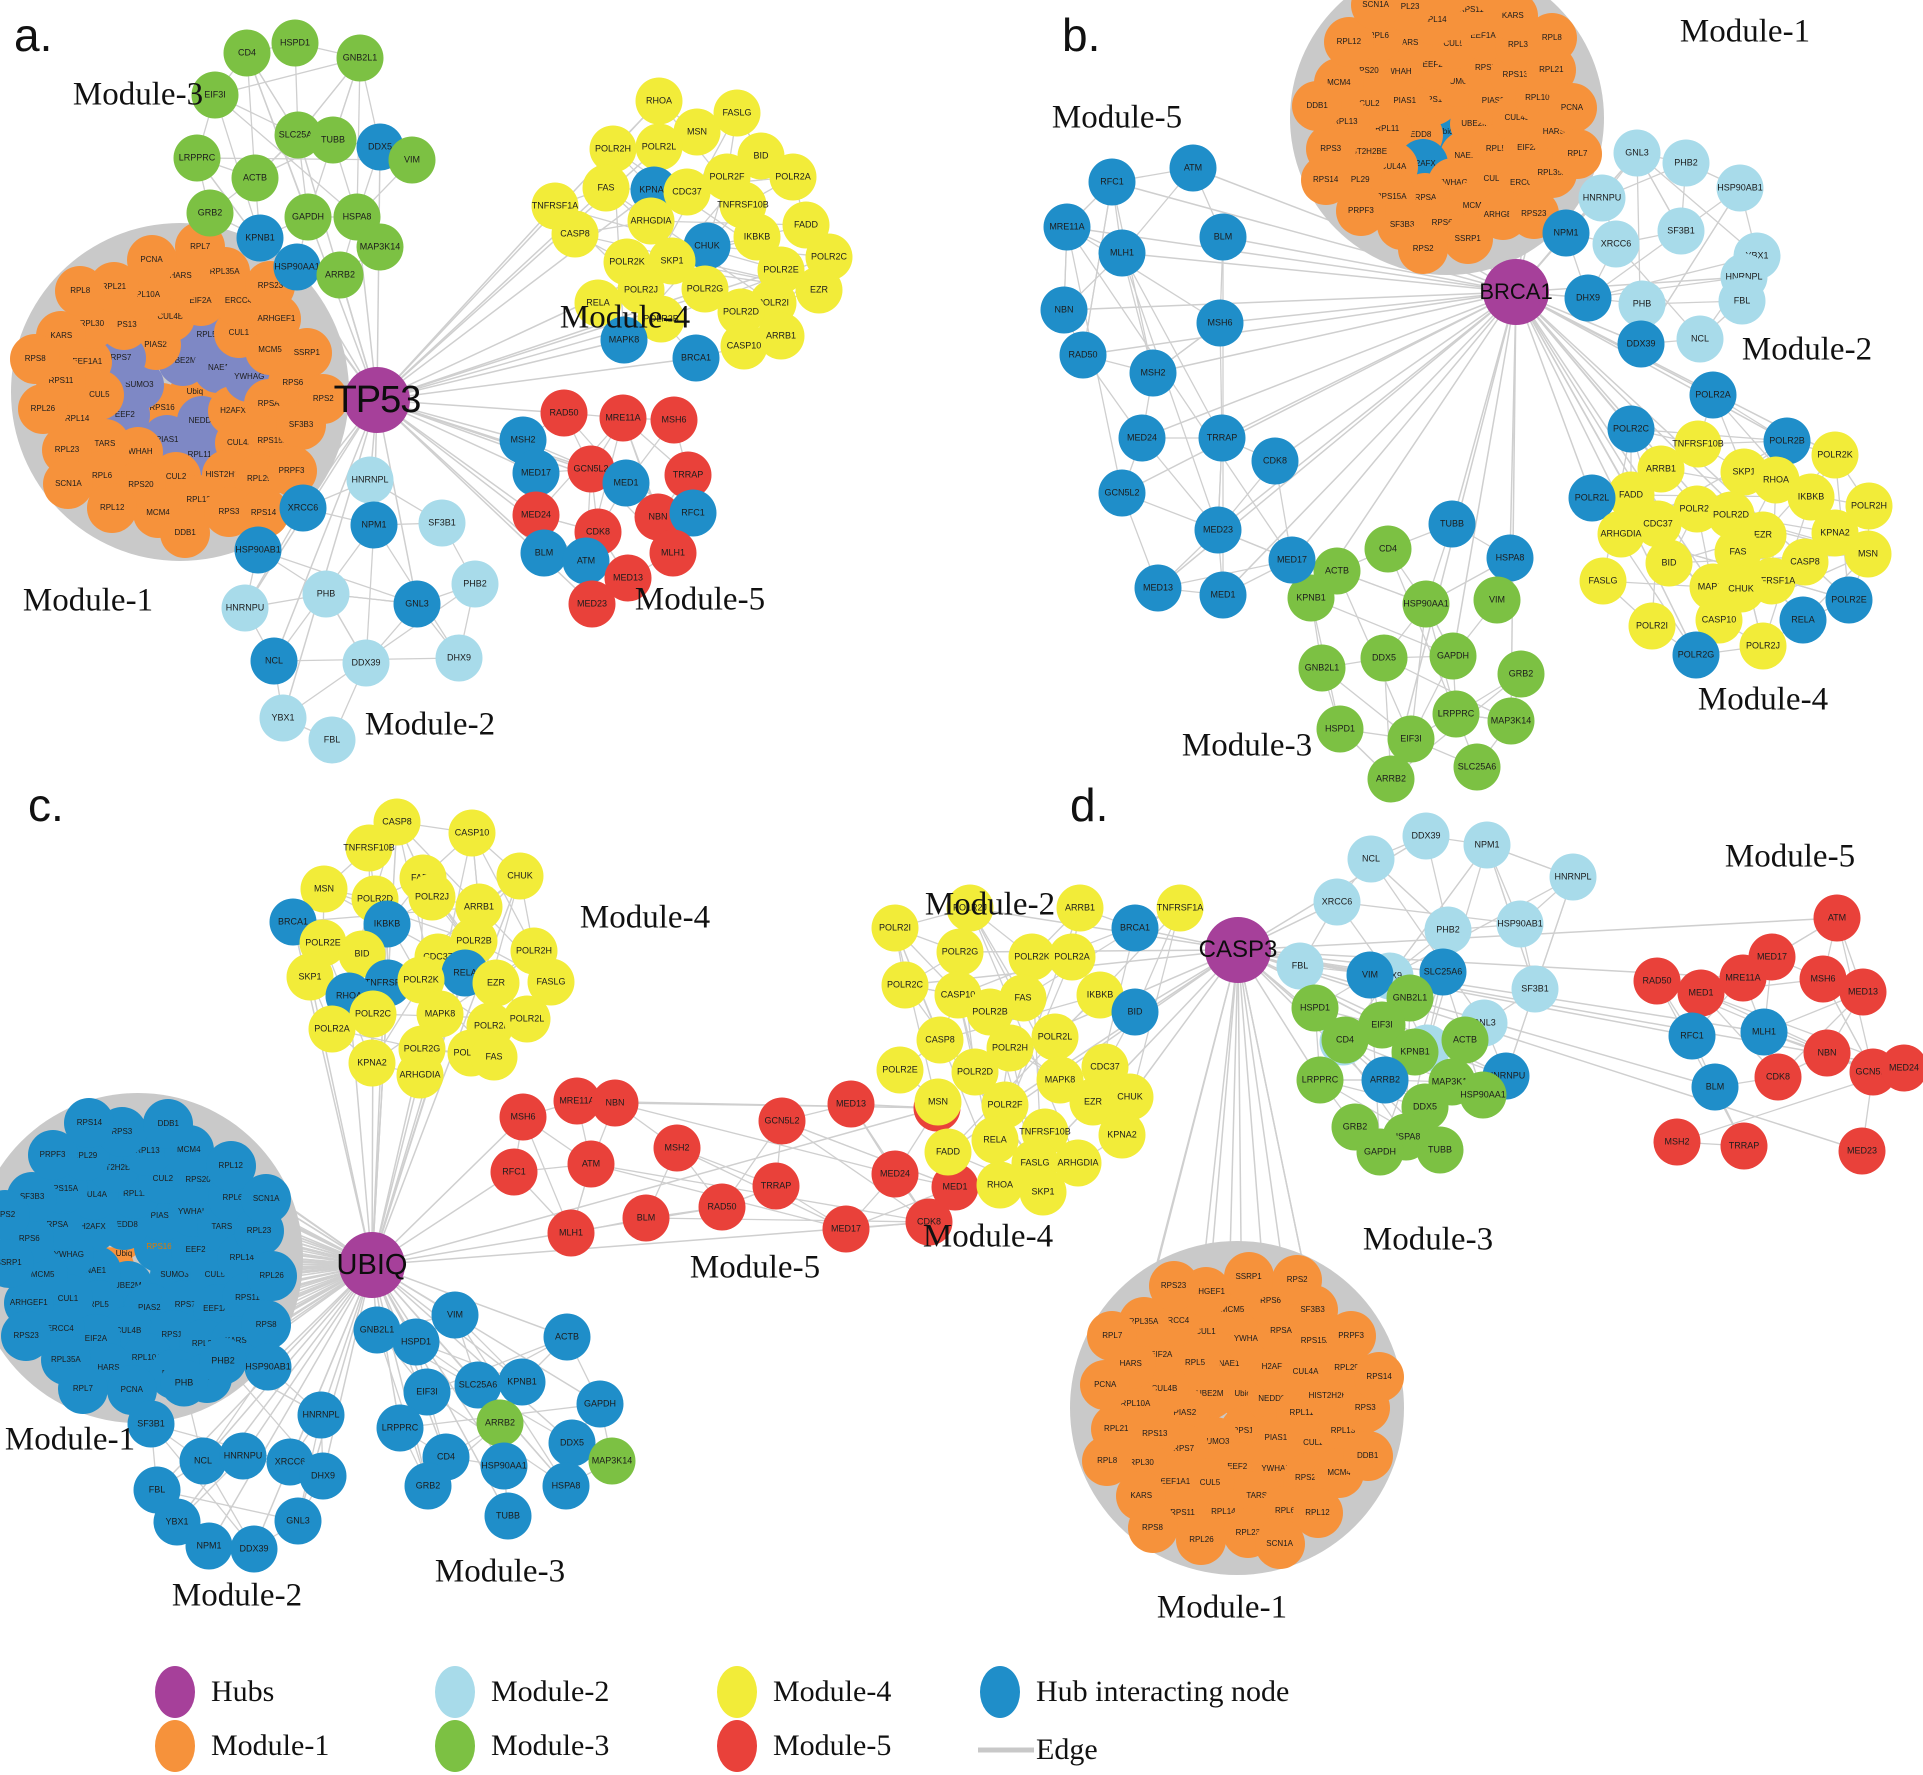 The image size is (1923, 1775). I want to click on node-POLR2K: POLR2K, so click(1835, 455).